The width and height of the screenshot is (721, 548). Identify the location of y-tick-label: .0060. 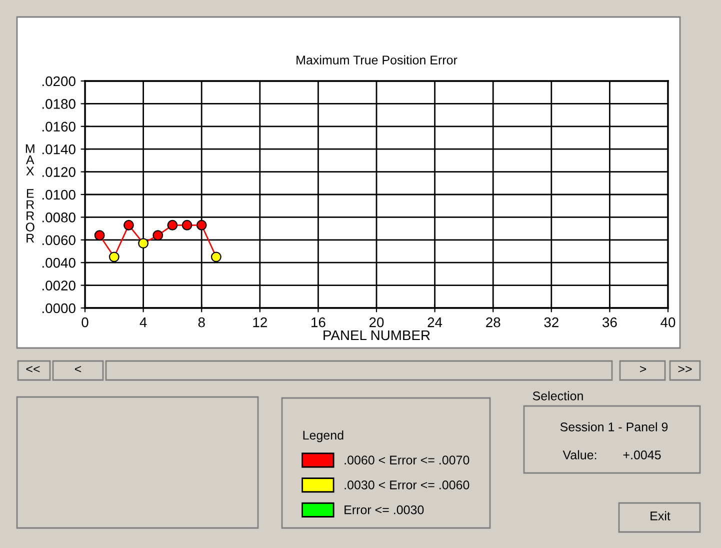
(59, 240).